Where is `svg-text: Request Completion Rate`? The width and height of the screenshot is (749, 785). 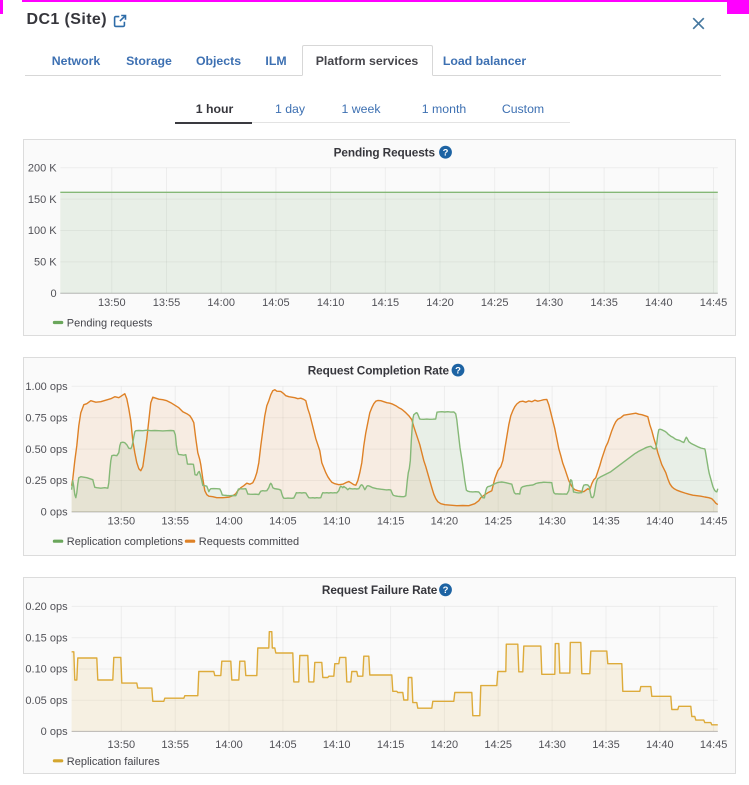
svg-text: Request Completion Rate is located at coordinates (379, 371).